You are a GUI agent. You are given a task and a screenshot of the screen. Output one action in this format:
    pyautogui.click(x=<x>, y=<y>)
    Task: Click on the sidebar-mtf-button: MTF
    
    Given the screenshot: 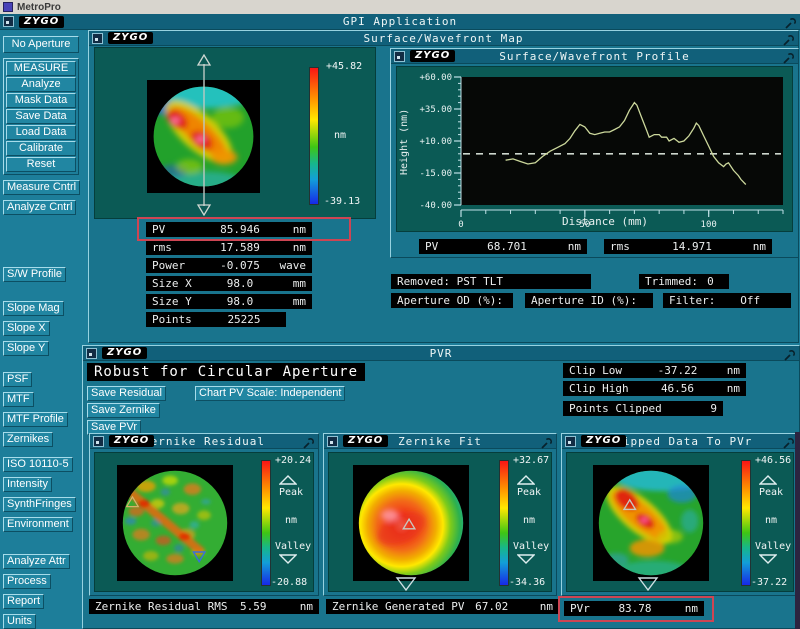 What is the action you would take?
    pyautogui.click(x=18, y=399)
    